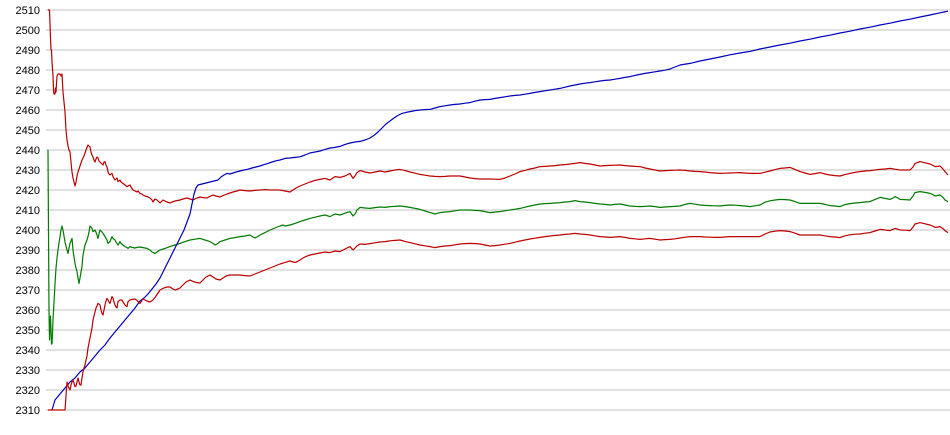 The height and width of the screenshot is (435, 950). I want to click on y-tick-label: 2400, so click(28, 231).